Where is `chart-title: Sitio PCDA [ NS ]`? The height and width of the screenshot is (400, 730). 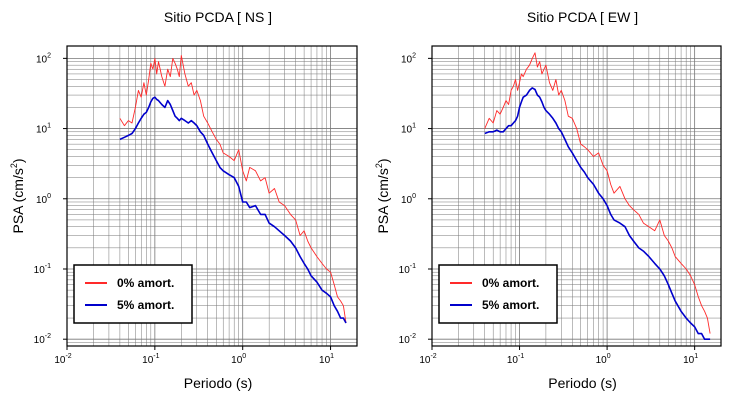 chart-title: Sitio PCDA [ NS ] is located at coordinates (218, 17).